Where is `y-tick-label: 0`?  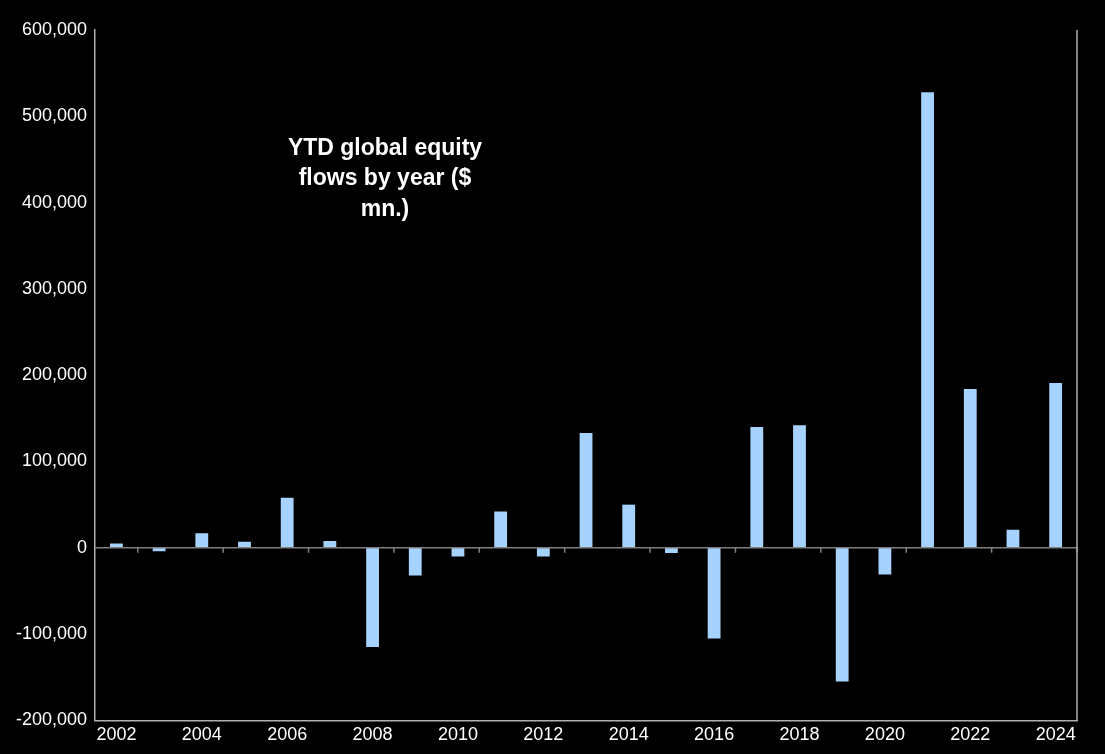 y-tick-label: 0 is located at coordinates (82, 546).